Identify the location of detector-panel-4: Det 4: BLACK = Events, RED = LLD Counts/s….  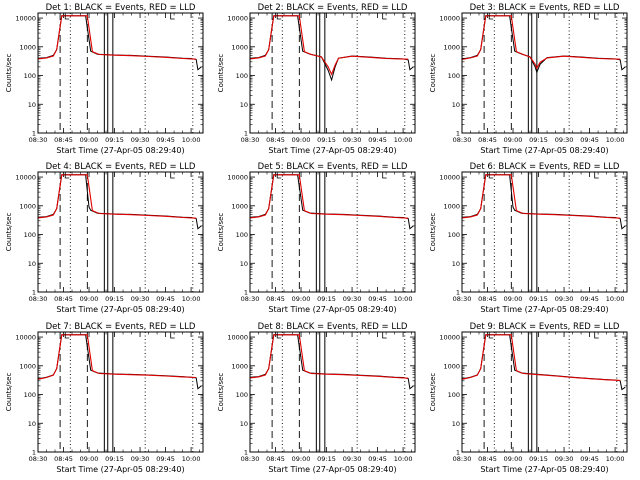
(104, 238).